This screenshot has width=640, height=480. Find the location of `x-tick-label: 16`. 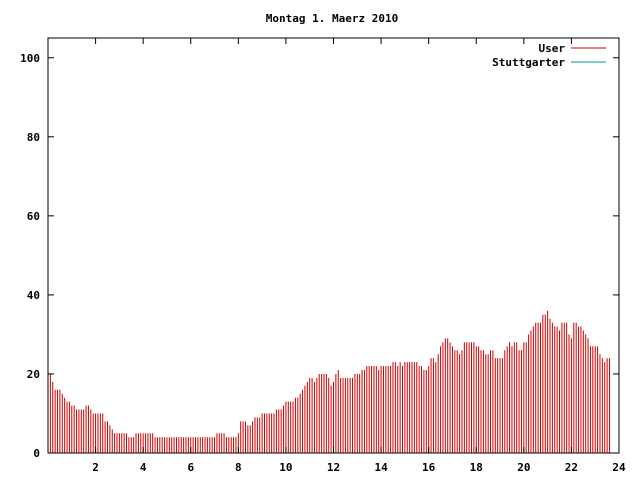

x-tick-label: 16 is located at coordinates (429, 467).